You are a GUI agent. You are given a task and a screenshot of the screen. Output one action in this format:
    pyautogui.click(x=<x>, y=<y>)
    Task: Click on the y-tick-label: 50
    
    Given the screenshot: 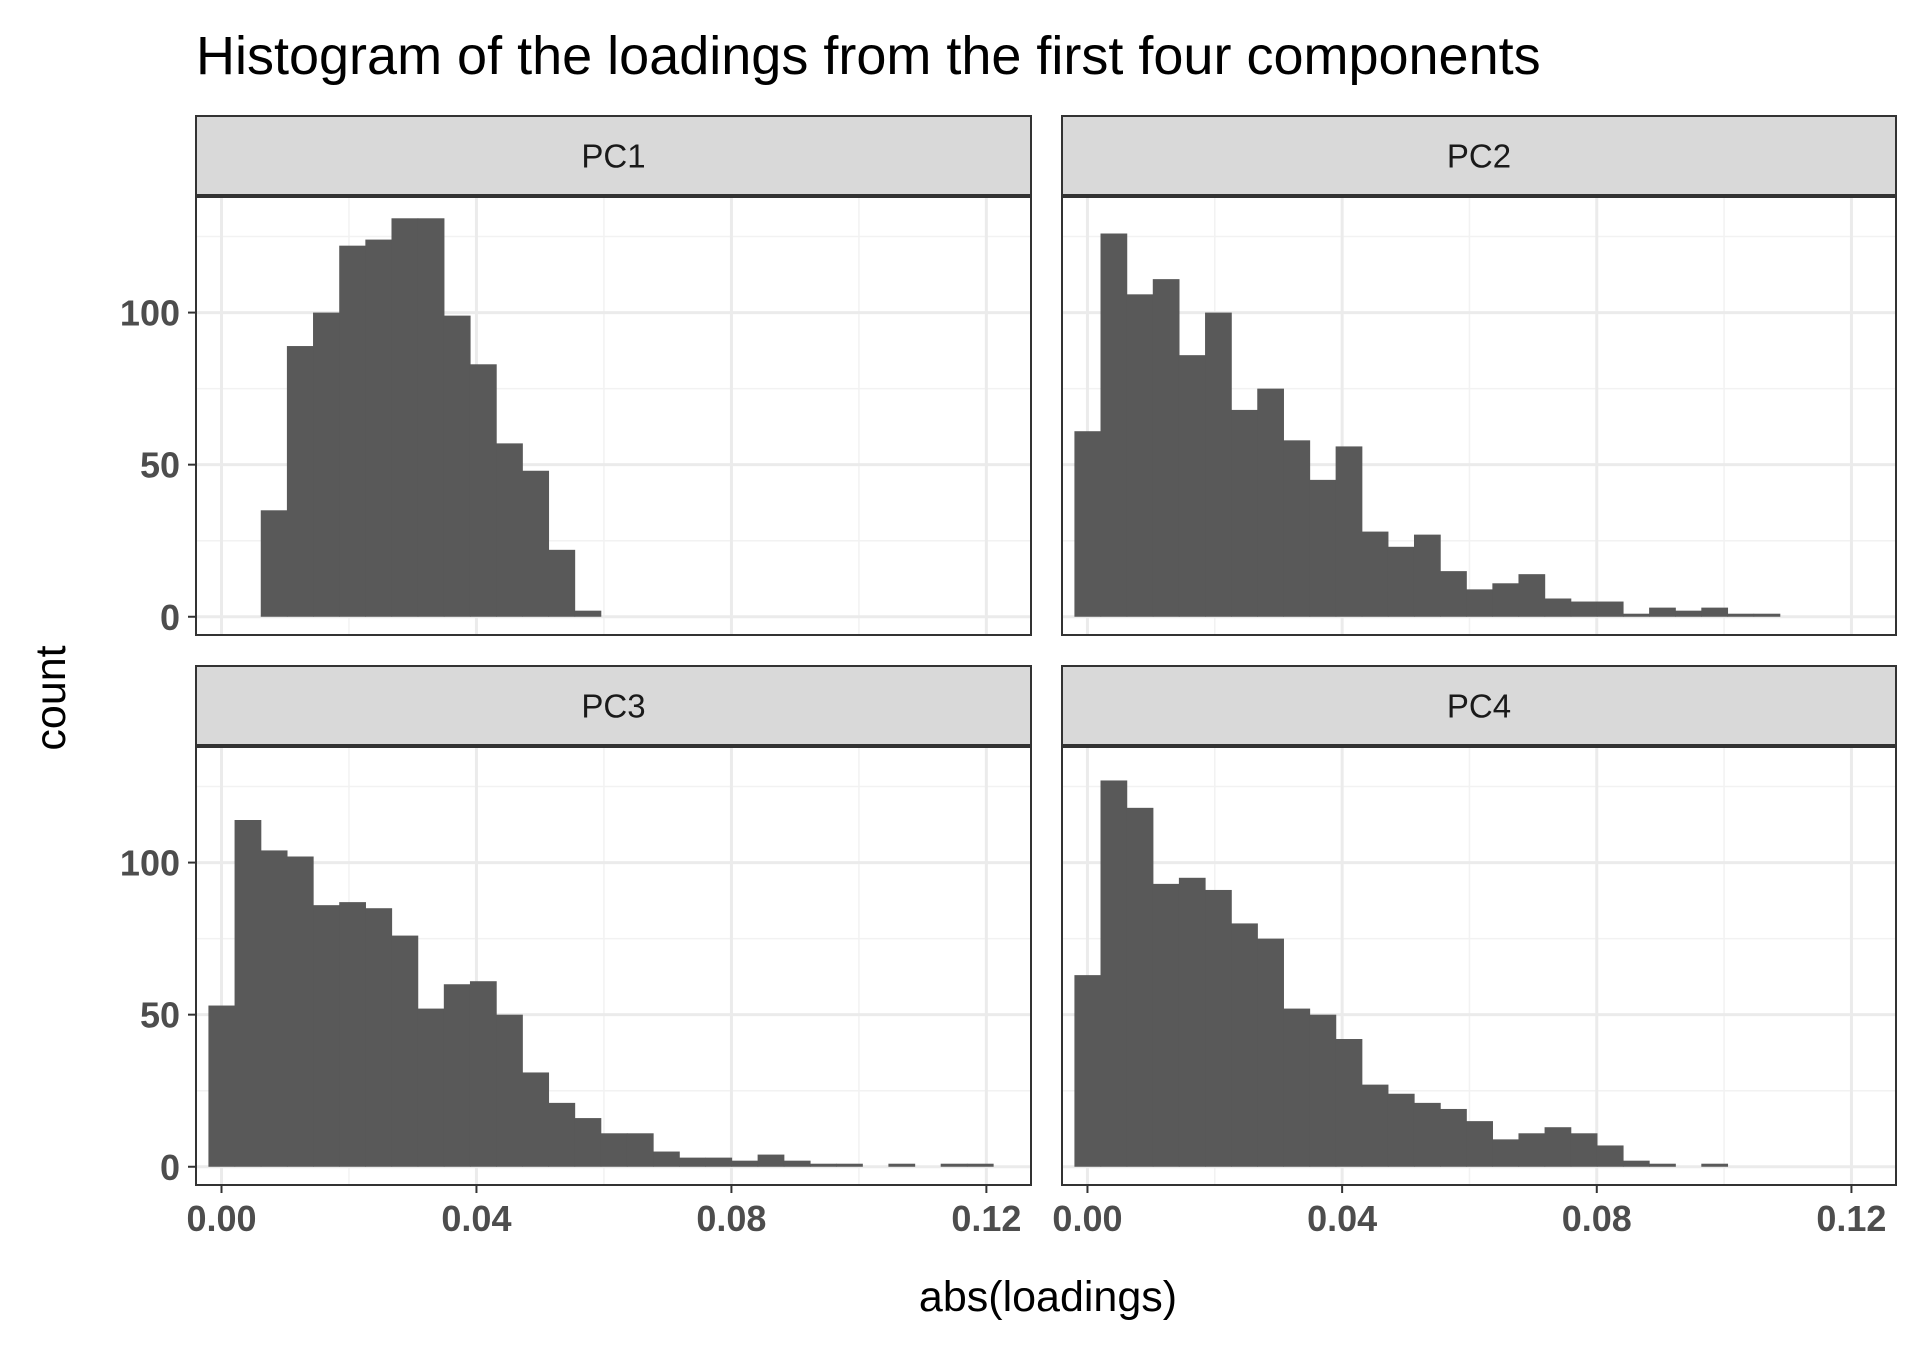 What is the action you would take?
    pyautogui.click(x=160, y=465)
    